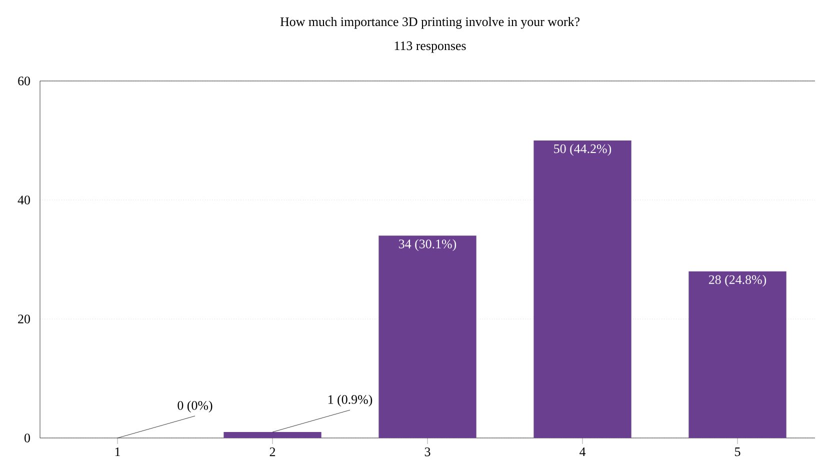 The height and width of the screenshot is (466, 822). Describe the element at coordinates (350, 400) in the screenshot. I see `data-label: 1 (0.9%)` at that location.